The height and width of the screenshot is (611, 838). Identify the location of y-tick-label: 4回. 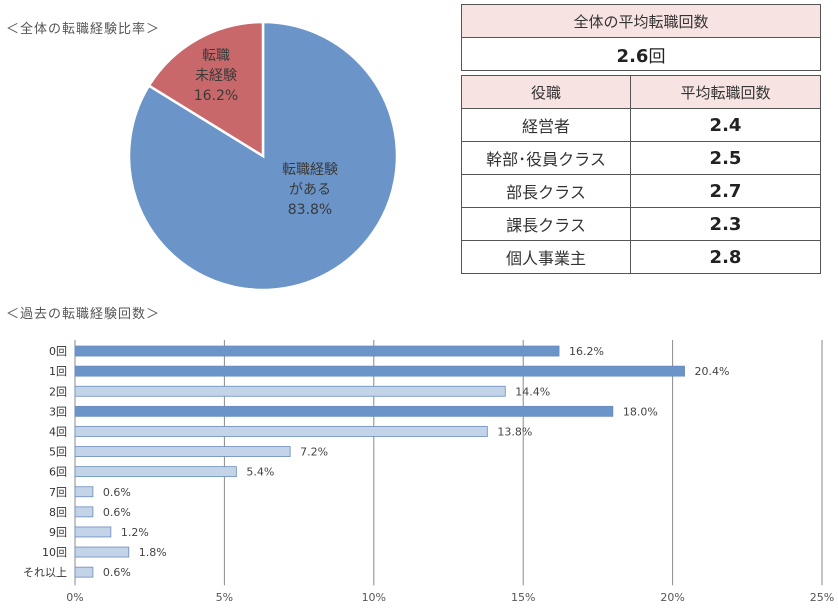
(58, 431).